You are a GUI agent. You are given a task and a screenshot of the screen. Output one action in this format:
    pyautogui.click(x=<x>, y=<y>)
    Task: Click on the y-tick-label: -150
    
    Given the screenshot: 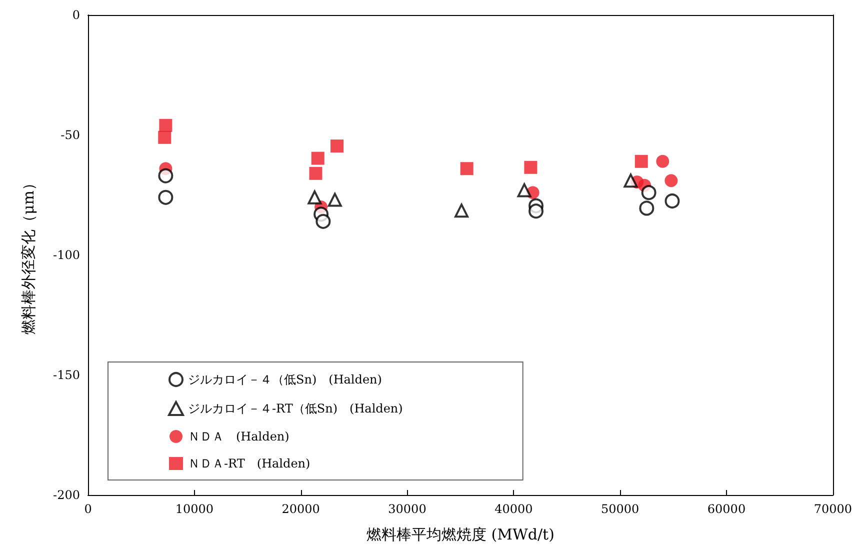 What is the action you would take?
    pyautogui.click(x=66, y=375)
    